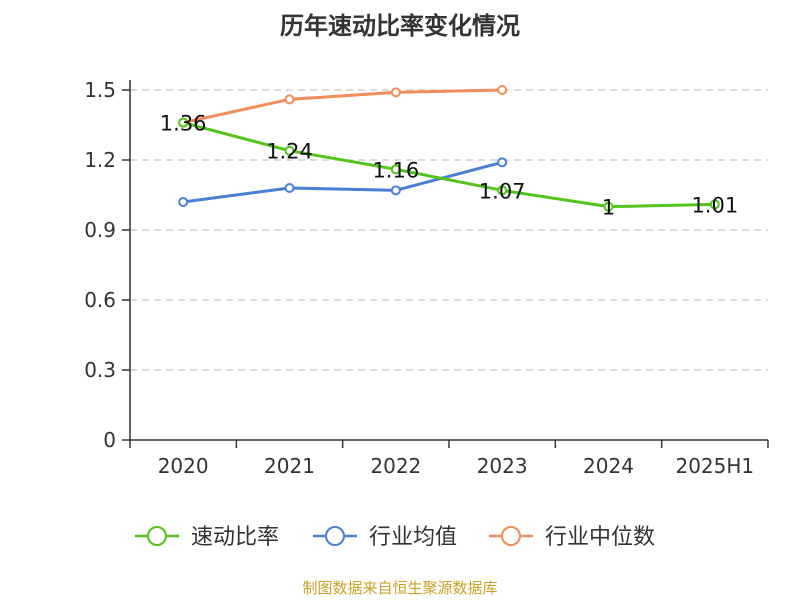 The image size is (800, 600). I want to click on data-label: 1.07, so click(502, 191).